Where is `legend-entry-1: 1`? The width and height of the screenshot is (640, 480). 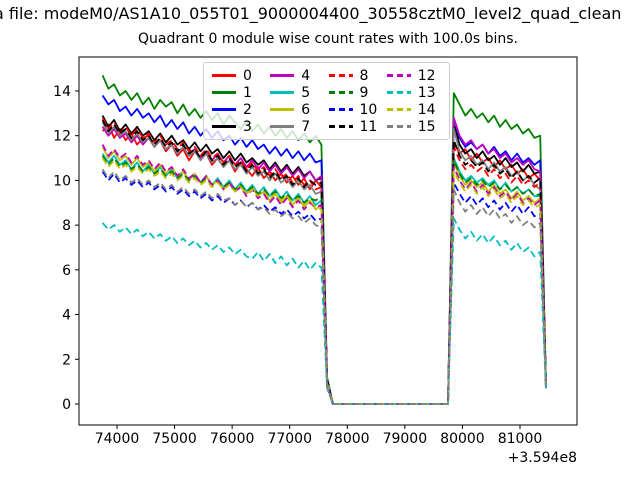 legend-entry-1: 1 is located at coordinates (239, 92).